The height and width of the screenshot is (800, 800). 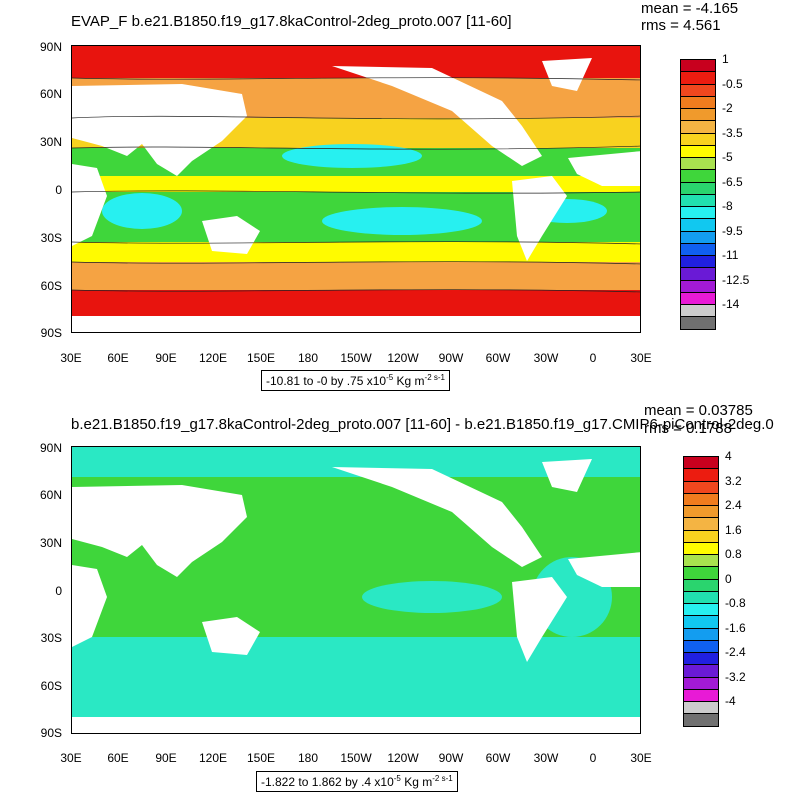 I want to click on contour-unit-exponent: -2 s-1, so click(x=442, y=778).